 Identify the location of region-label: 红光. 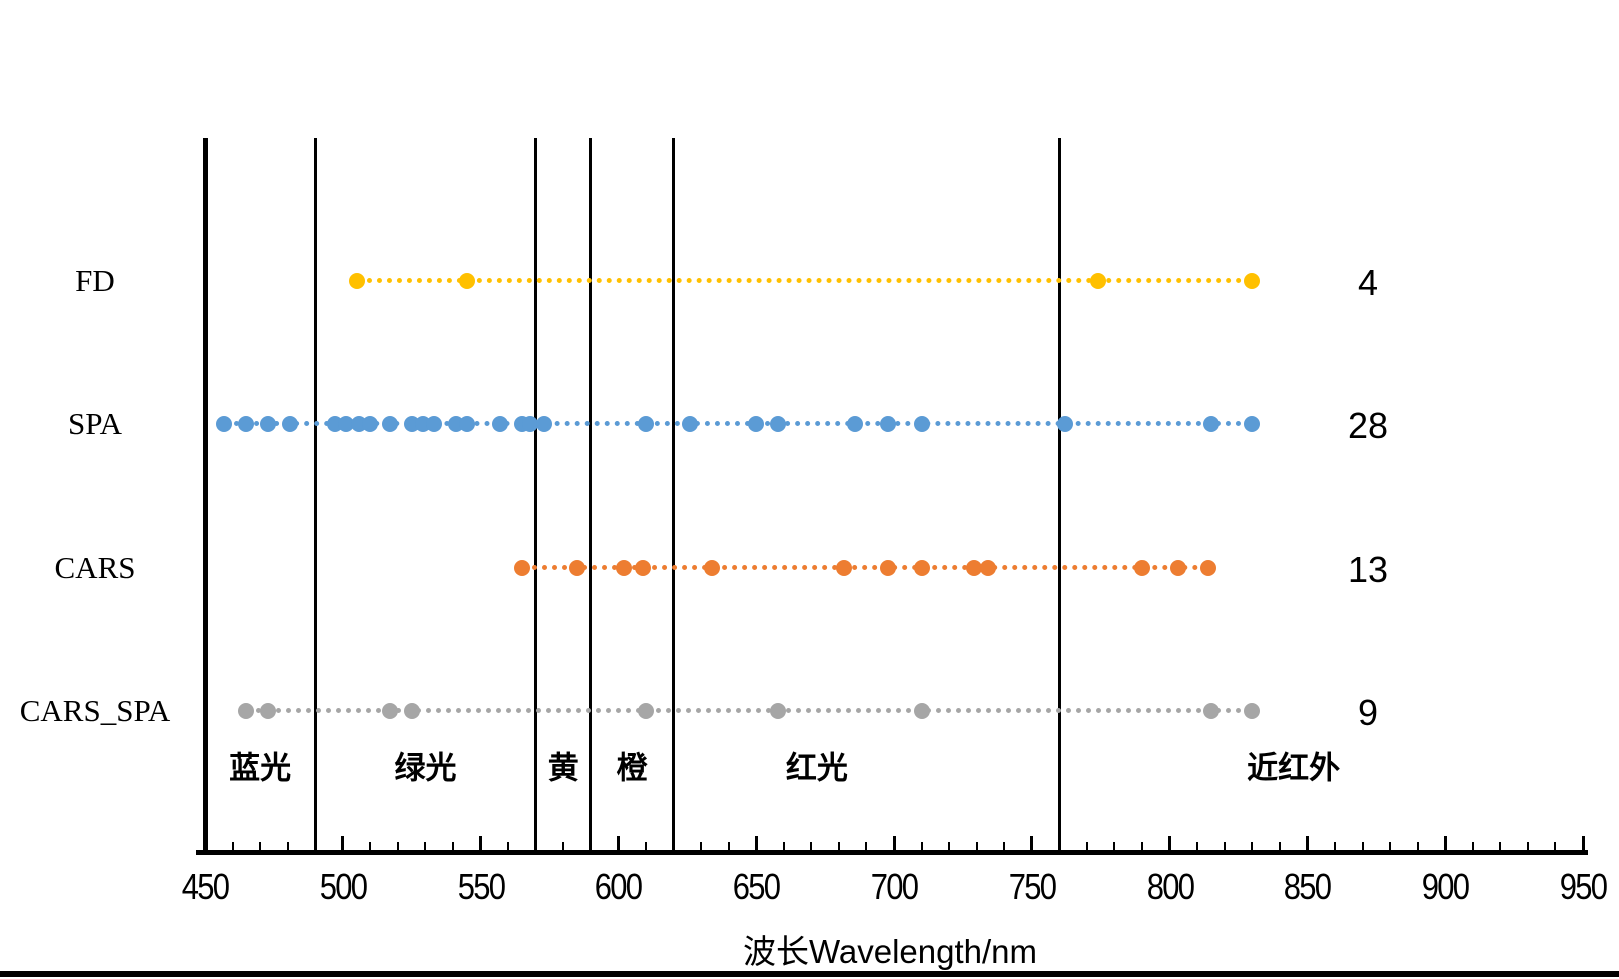
(816, 768).